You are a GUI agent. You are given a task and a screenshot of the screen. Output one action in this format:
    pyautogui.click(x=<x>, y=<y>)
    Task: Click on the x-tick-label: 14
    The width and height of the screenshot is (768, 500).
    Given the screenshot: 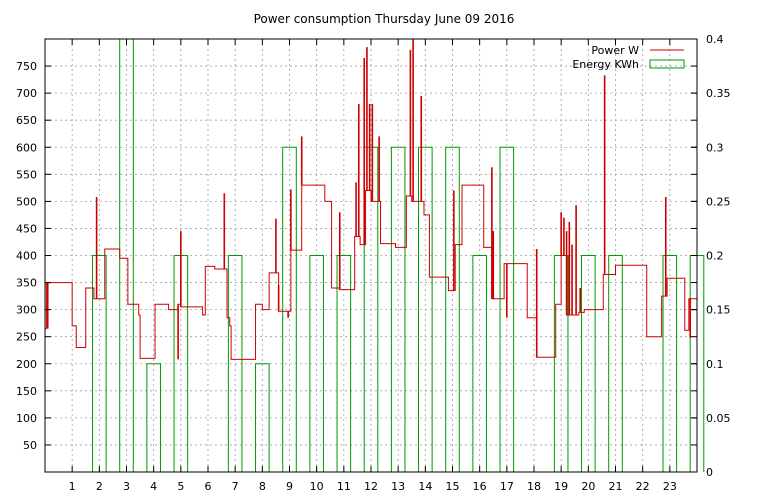 What is the action you would take?
    pyautogui.click(x=425, y=486)
    